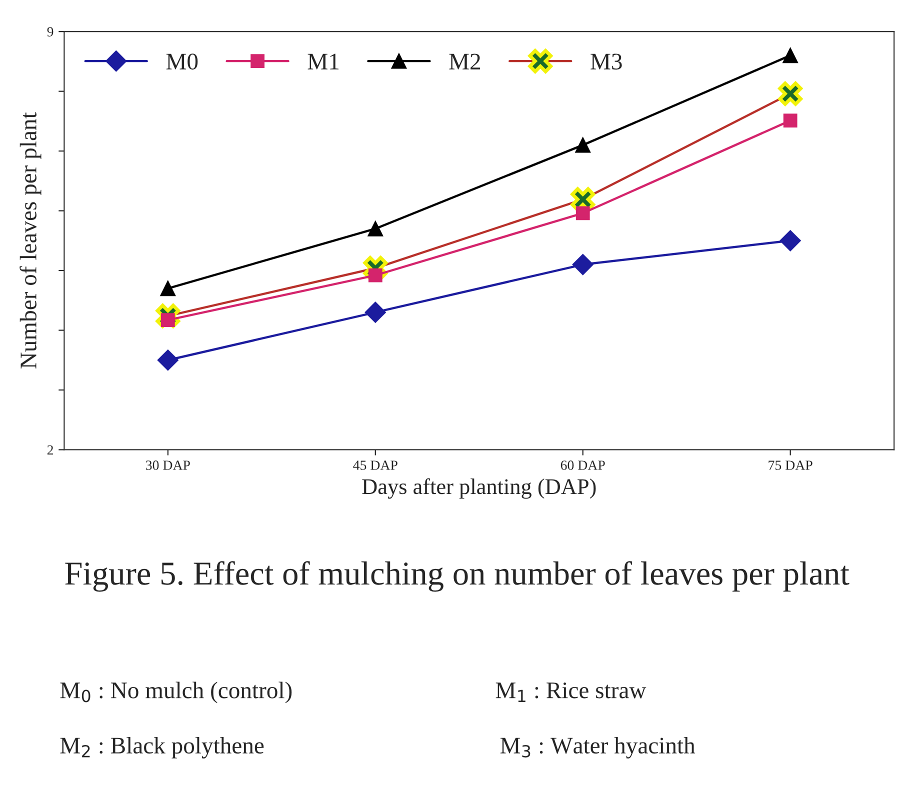  What do you see at coordinates (464, 62) in the screenshot?
I see `legend-label: M2` at bounding box center [464, 62].